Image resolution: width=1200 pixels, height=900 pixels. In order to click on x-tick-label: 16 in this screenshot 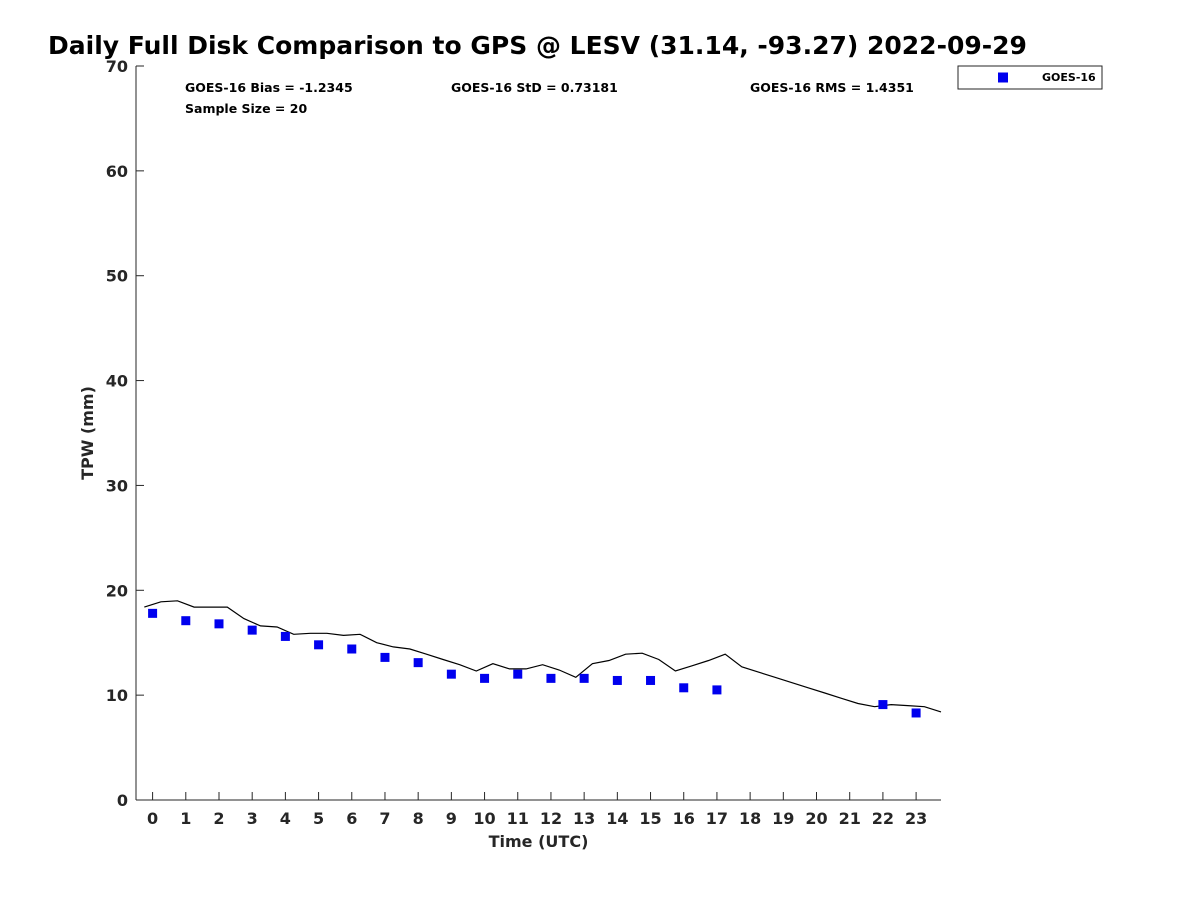, I will do `click(684, 818)`.